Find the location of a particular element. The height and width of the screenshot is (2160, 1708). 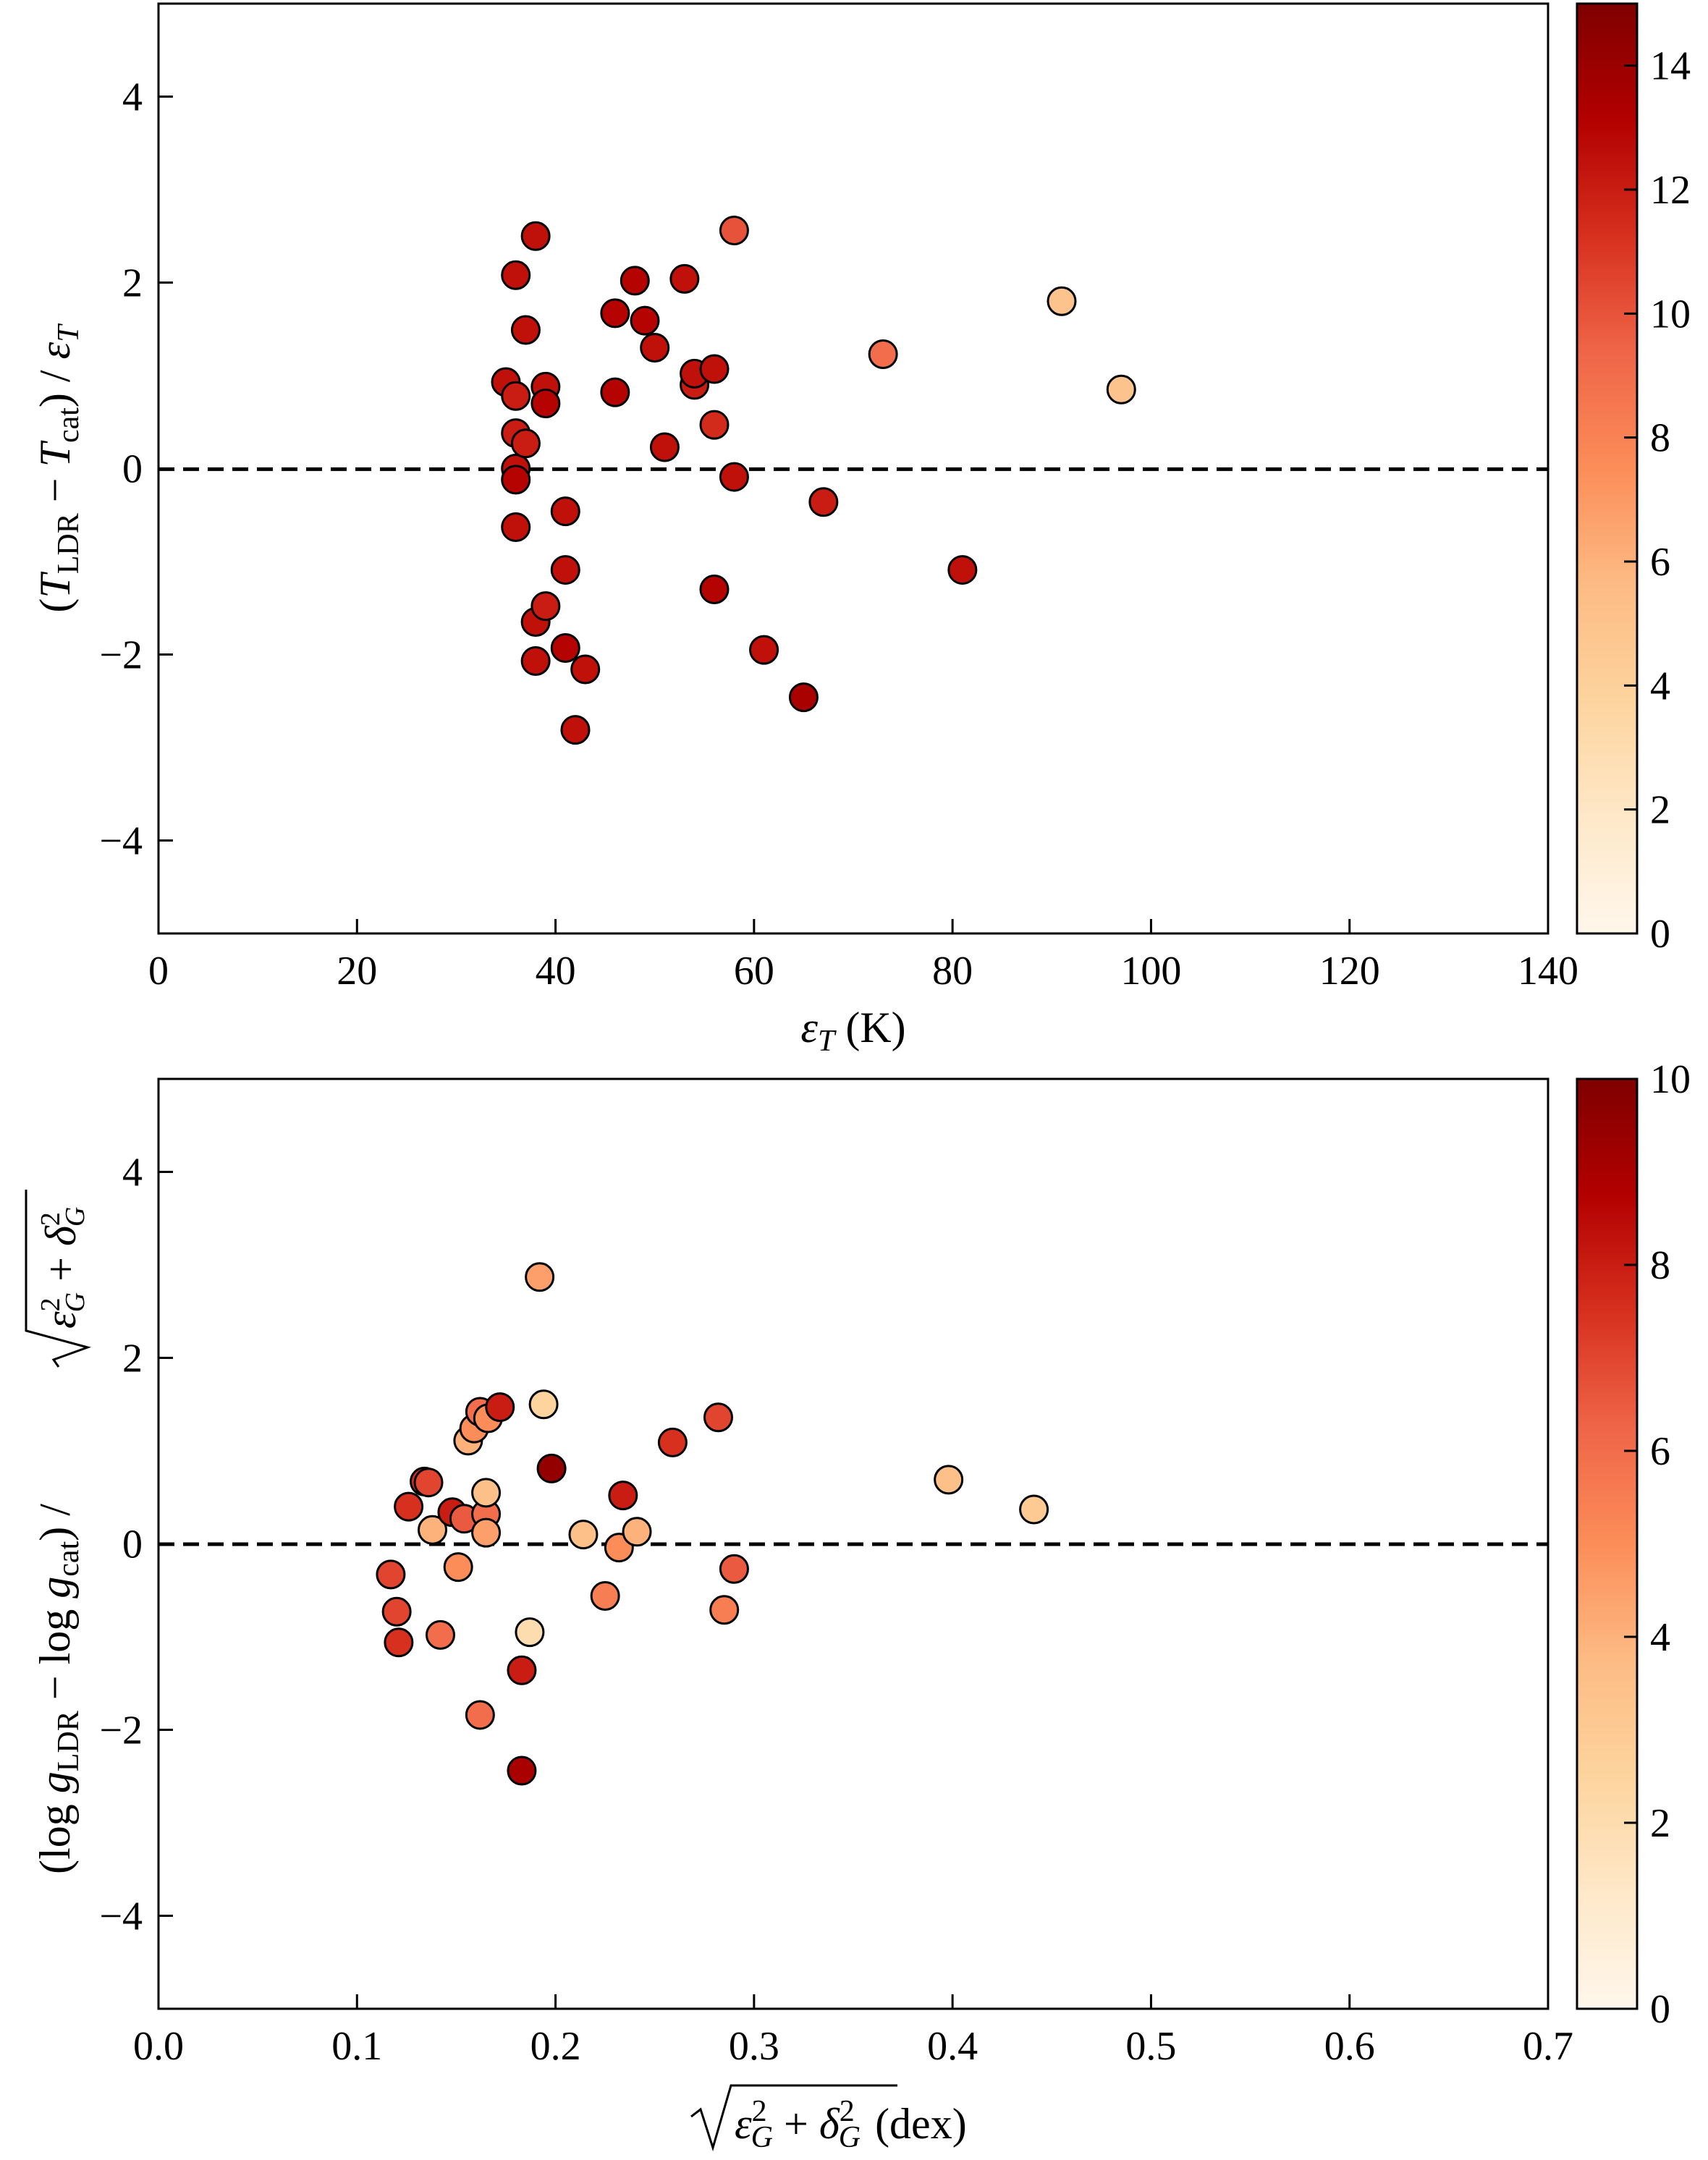

y-tick-label: −4 is located at coordinates (121, 1916).